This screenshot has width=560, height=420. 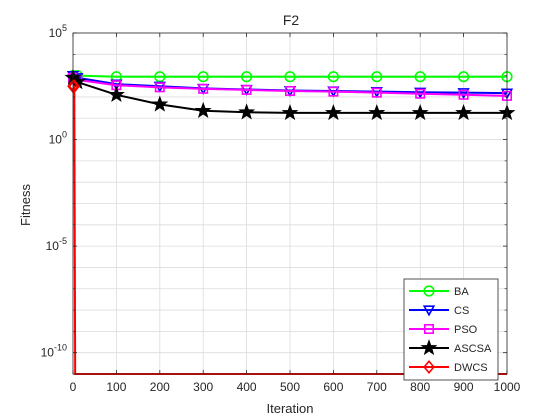 I want to click on y-axis-label: Fitness, so click(x=25, y=205).